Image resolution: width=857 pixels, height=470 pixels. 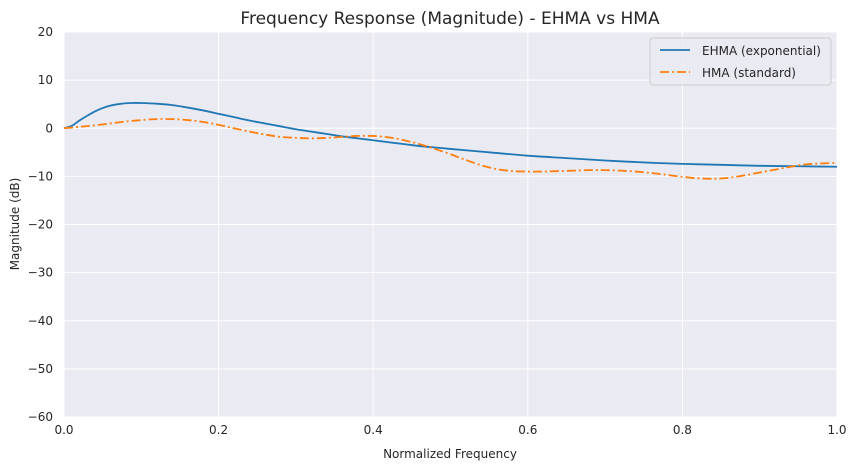 I want to click on x-tick-label: 0.6, so click(x=527, y=430).